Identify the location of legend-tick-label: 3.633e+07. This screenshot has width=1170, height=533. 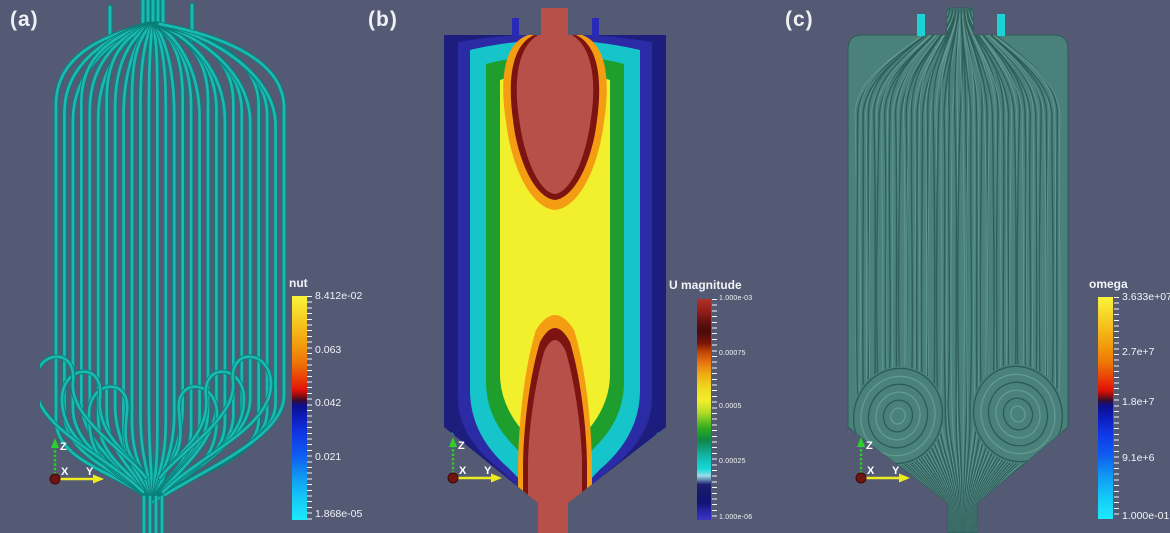
(1146, 297).